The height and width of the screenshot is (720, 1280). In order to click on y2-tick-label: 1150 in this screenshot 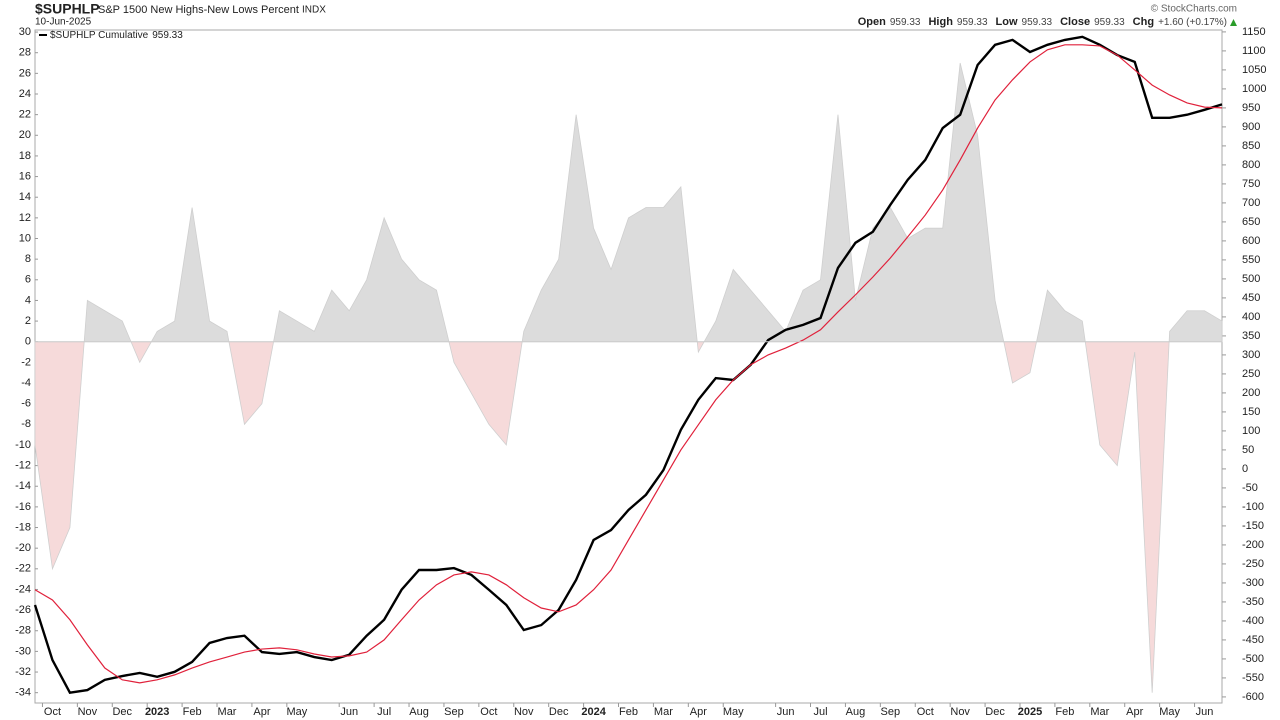, I will do `click(1254, 32)`.